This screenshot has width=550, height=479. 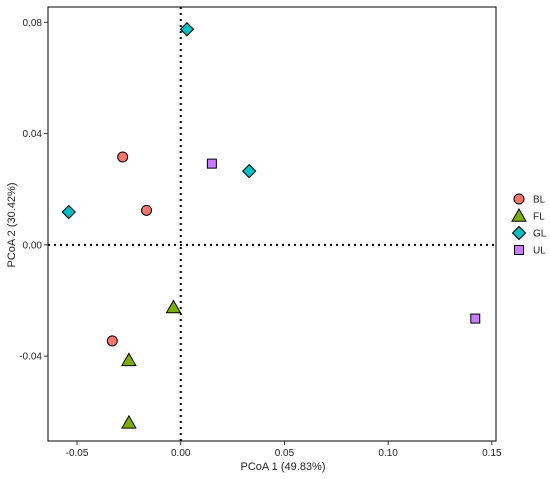 What do you see at coordinates (519, 233) in the screenshot?
I see `legend-key-gl` at bounding box center [519, 233].